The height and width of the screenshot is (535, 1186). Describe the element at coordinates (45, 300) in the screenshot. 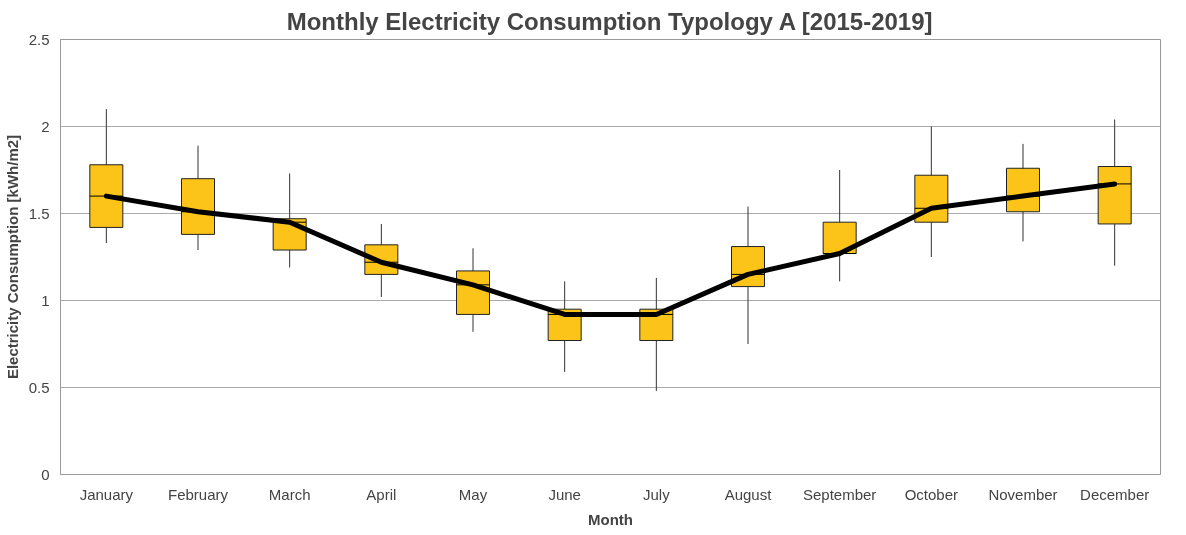

I see `y-tick-label: 1` at that location.